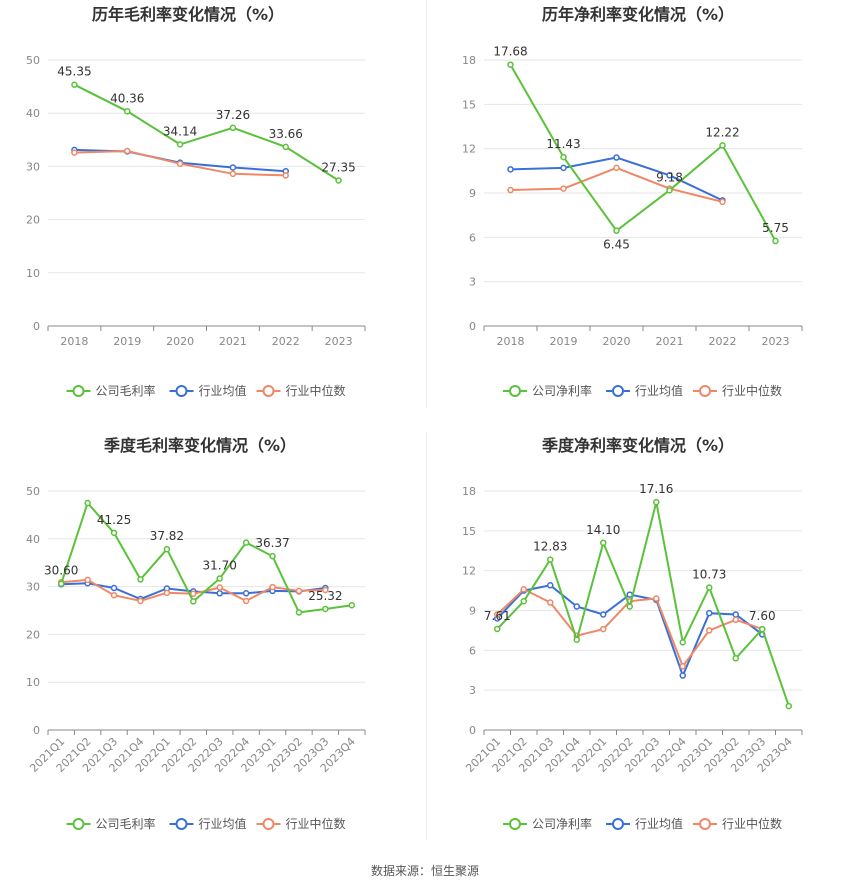 The width and height of the screenshot is (850, 891). I want to click on y-tick-label: 50, so click(33, 60).